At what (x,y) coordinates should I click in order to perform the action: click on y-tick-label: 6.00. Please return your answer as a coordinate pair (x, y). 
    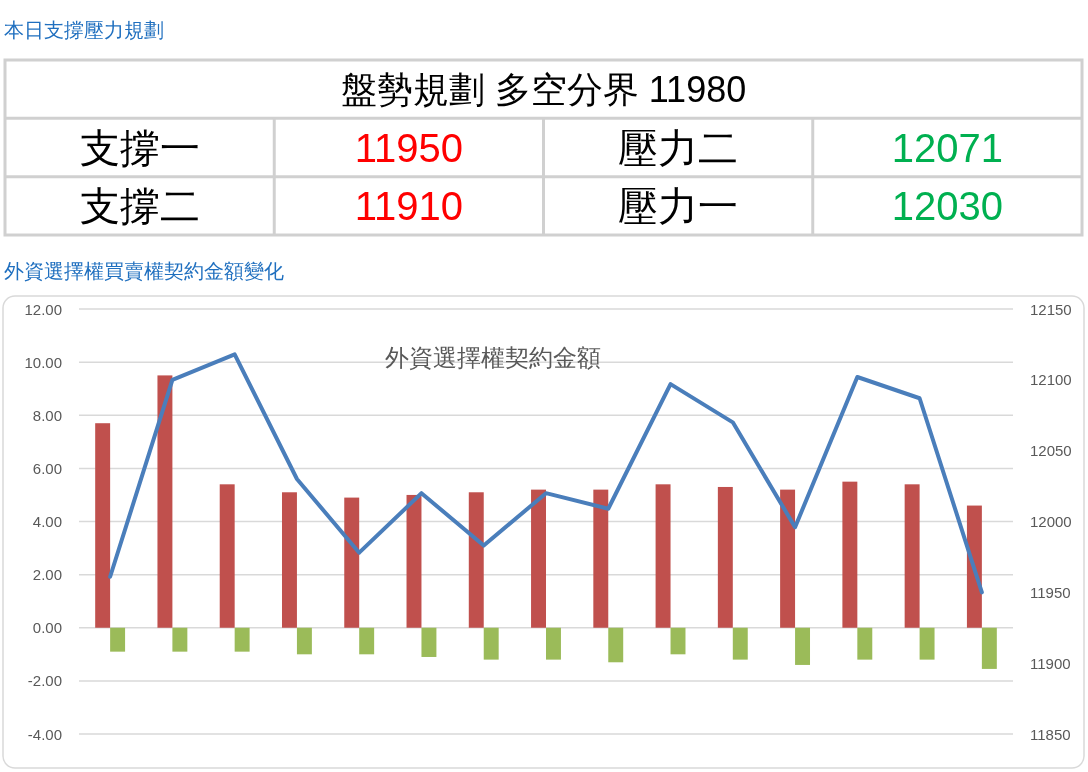
    Looking at the image, I should click on (47, 468).